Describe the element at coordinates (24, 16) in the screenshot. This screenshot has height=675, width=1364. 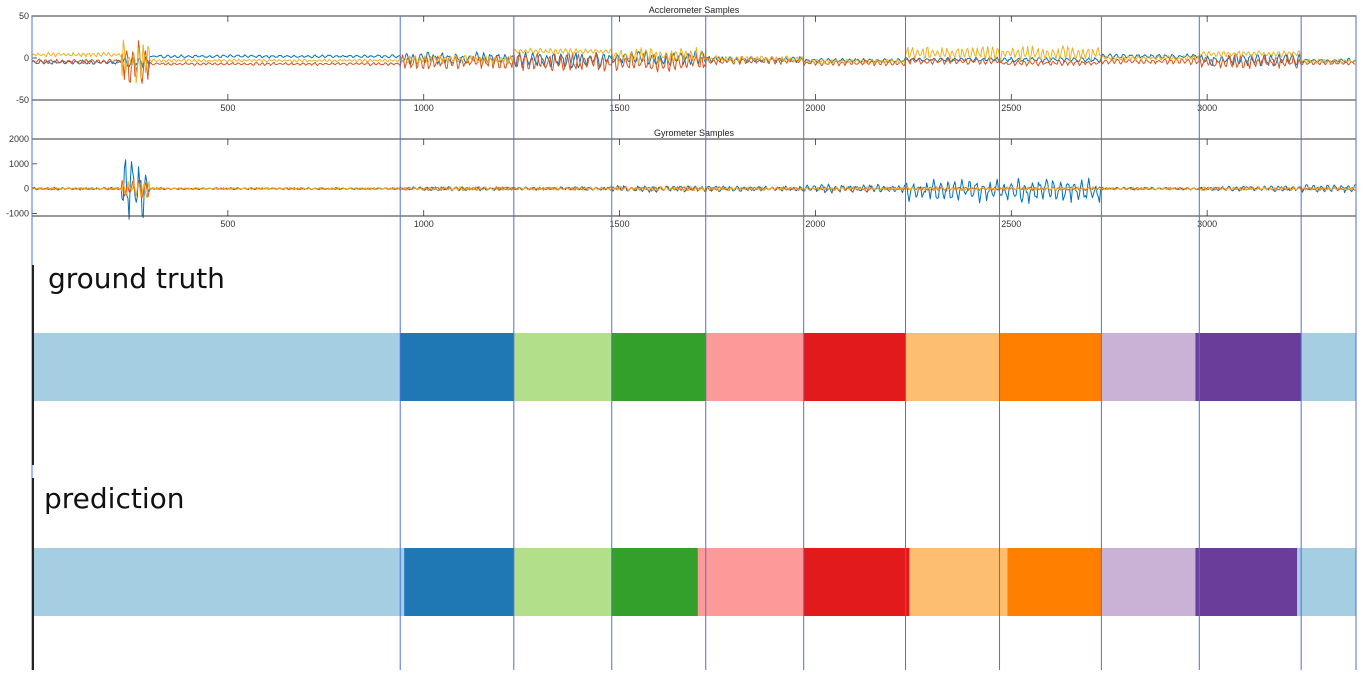
I see `accel-ytick-label: 50` at that location.